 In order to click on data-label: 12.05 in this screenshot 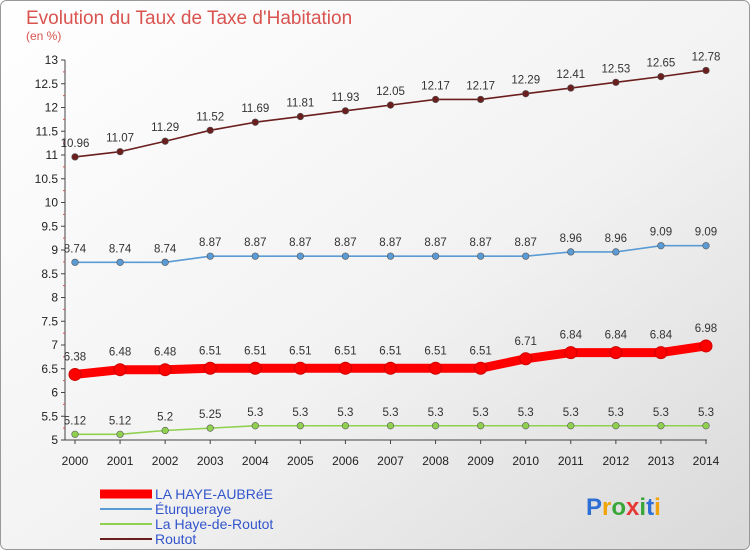, I will do `click(390, 92)`.